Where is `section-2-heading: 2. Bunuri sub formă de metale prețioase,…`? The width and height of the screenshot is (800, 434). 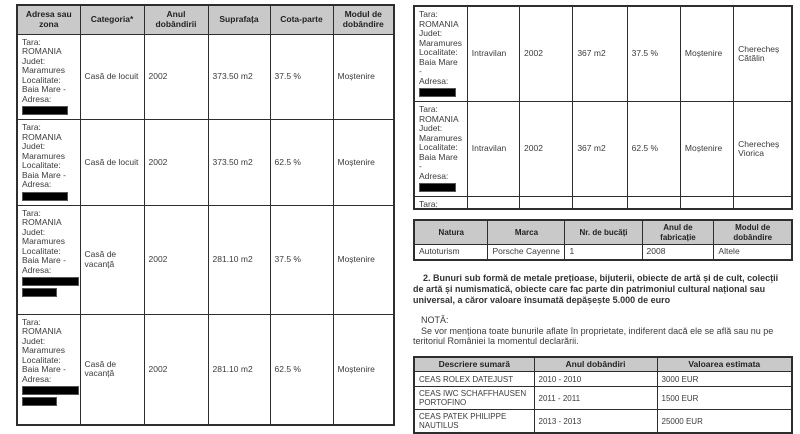 section-2-heading: 2. Bunuri sub formă de metale prețioase,… is located at coordinates (602, 289).